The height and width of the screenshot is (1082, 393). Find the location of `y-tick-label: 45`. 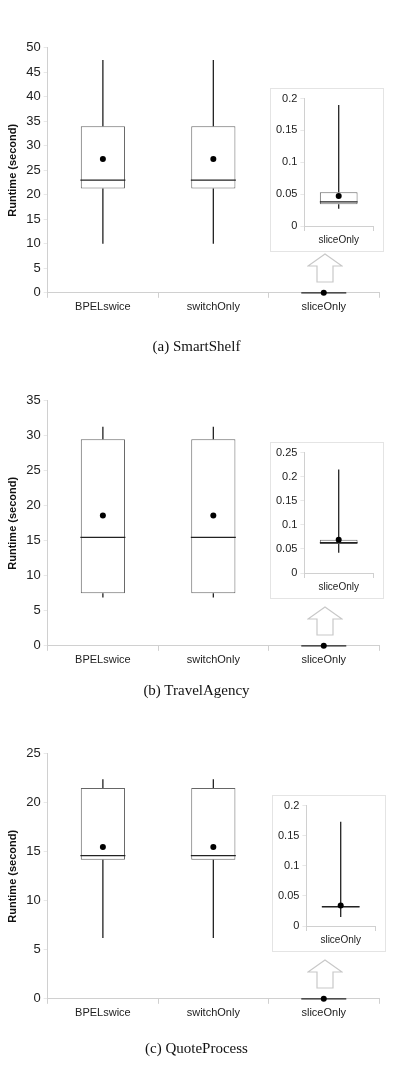

y-tick-label: 45 is located at coordinates (33, 71).